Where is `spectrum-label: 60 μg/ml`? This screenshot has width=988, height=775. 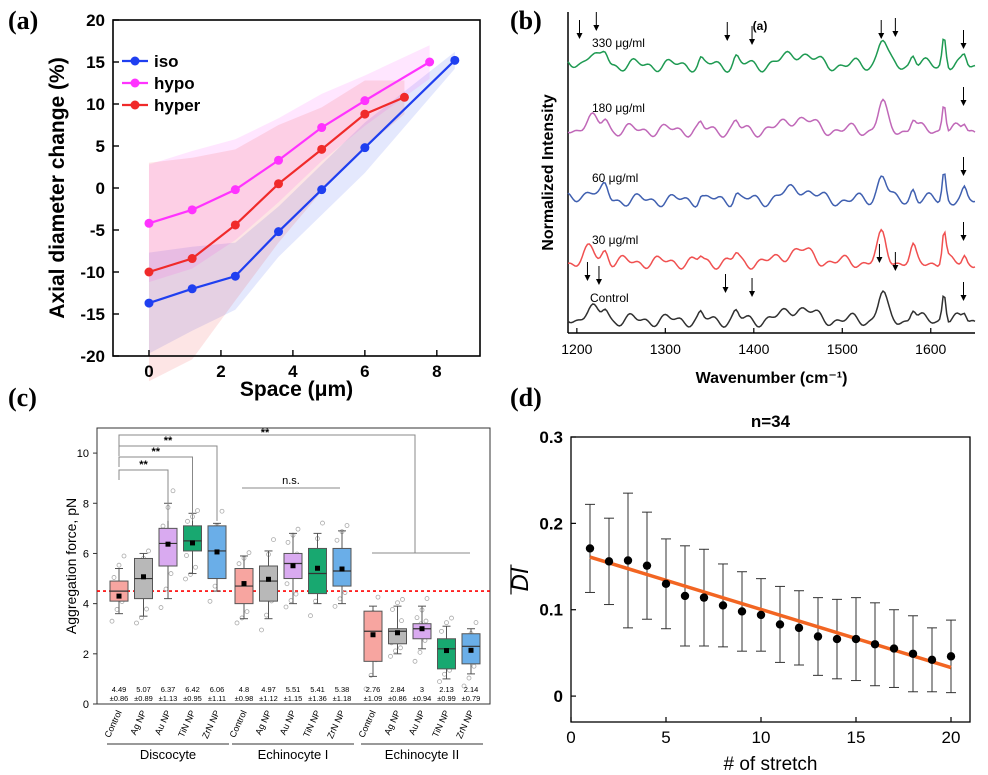
spectrum-label: 60 μg/ml is located at coordinates (615, 178).